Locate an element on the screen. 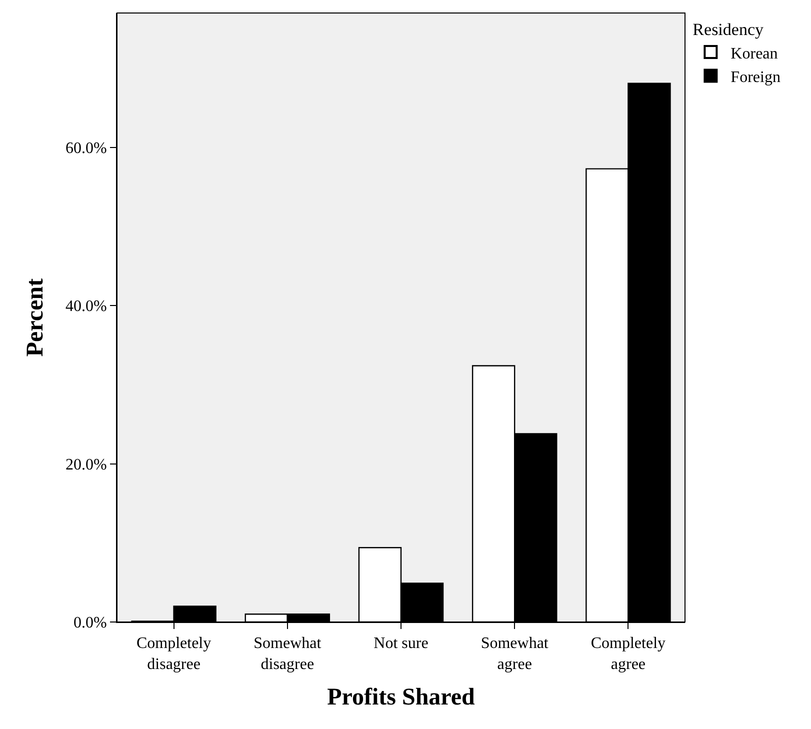 This screenshot has height=729, width=811. x-tick-label: Somewhat agree is located at coordinates (514, 654).